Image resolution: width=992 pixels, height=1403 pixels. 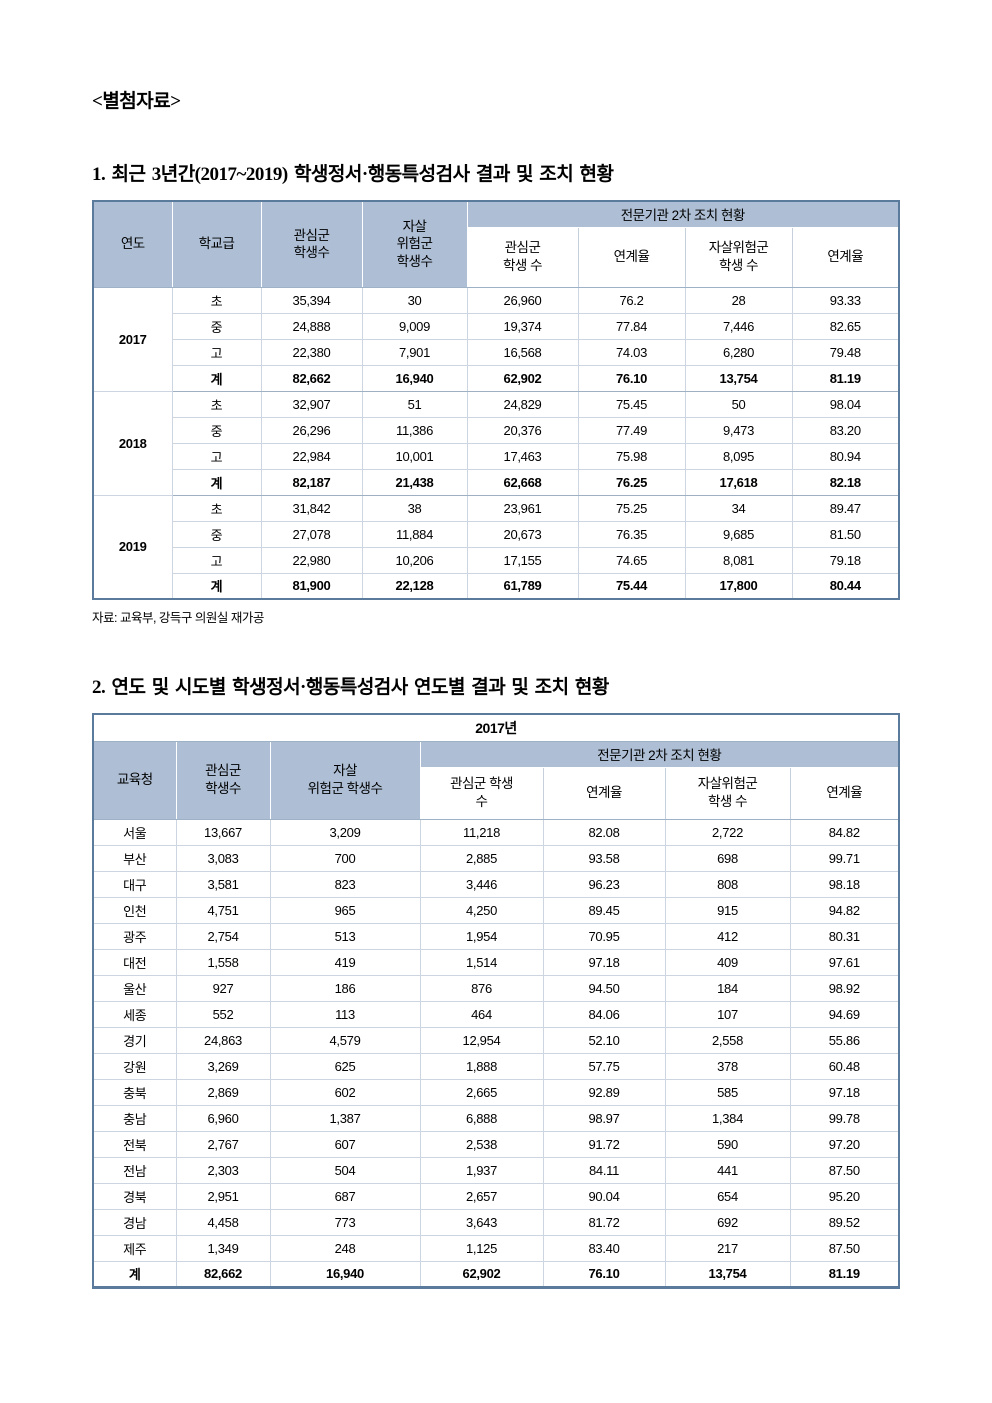 I want to click on value-cell: 75.25, so click(x=631, y=508).